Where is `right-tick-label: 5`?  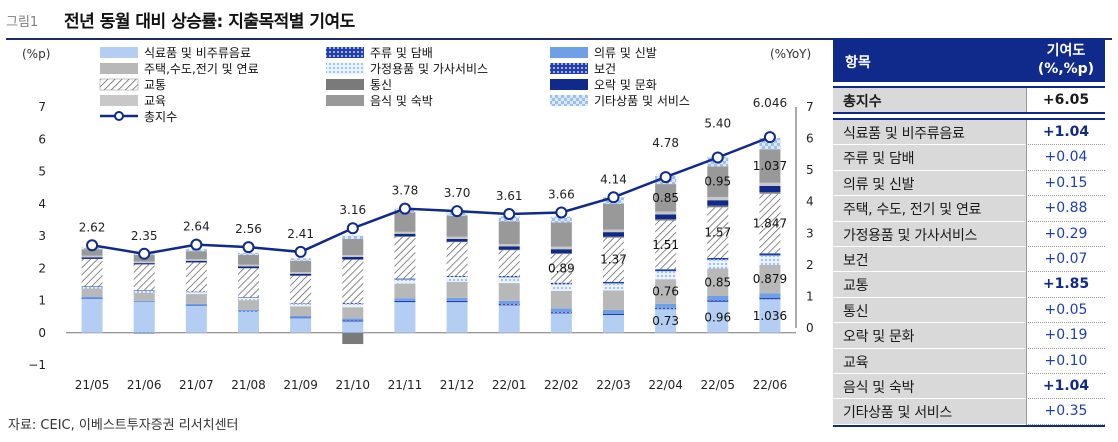 right-tick-label: 5 is located at coordinates (810, 170).